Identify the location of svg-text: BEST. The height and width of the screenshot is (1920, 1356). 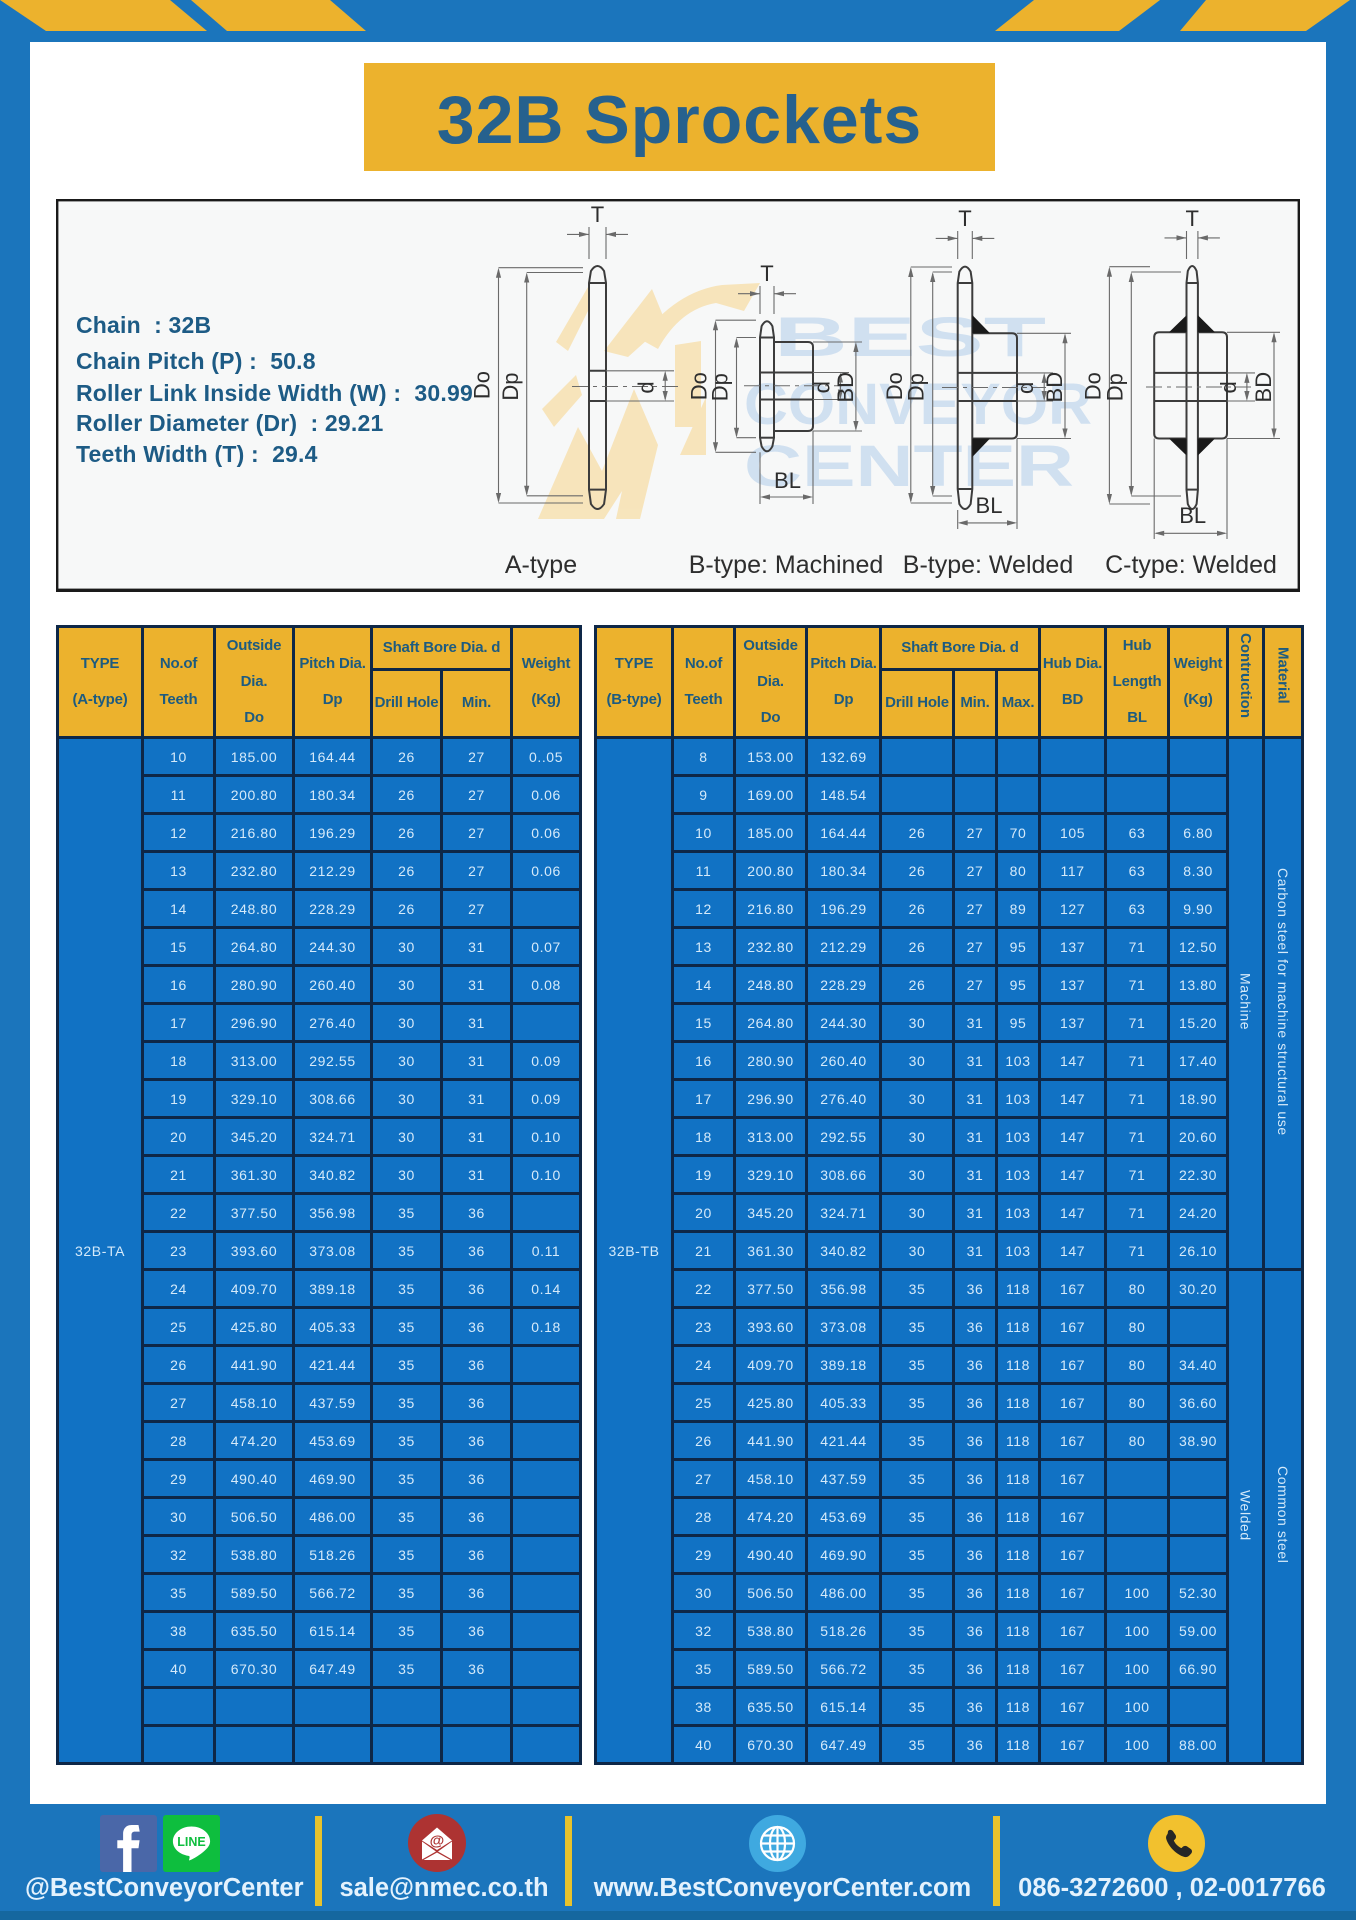
(910, 336).